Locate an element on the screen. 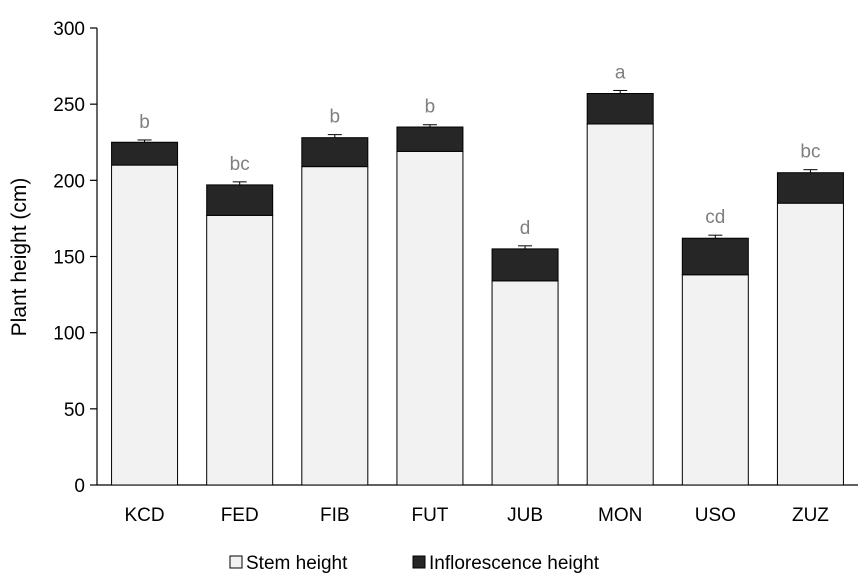  x-tick-label: USO is located at coordinates (715, 515).